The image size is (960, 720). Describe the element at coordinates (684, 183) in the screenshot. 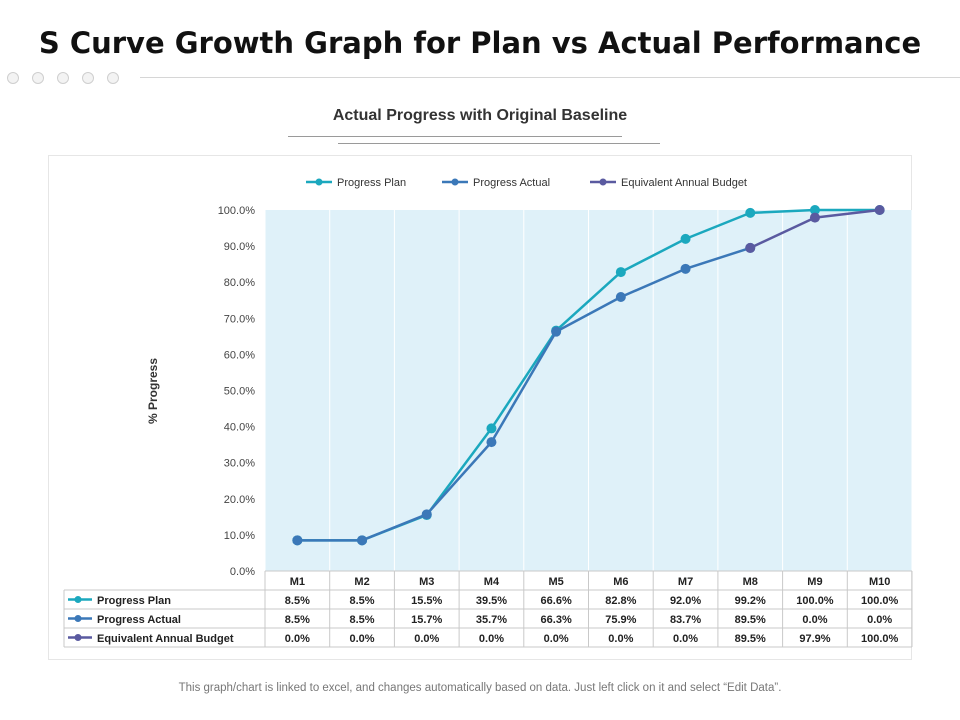

I see `legend-label: Equivalent Annual Budget` at that location.